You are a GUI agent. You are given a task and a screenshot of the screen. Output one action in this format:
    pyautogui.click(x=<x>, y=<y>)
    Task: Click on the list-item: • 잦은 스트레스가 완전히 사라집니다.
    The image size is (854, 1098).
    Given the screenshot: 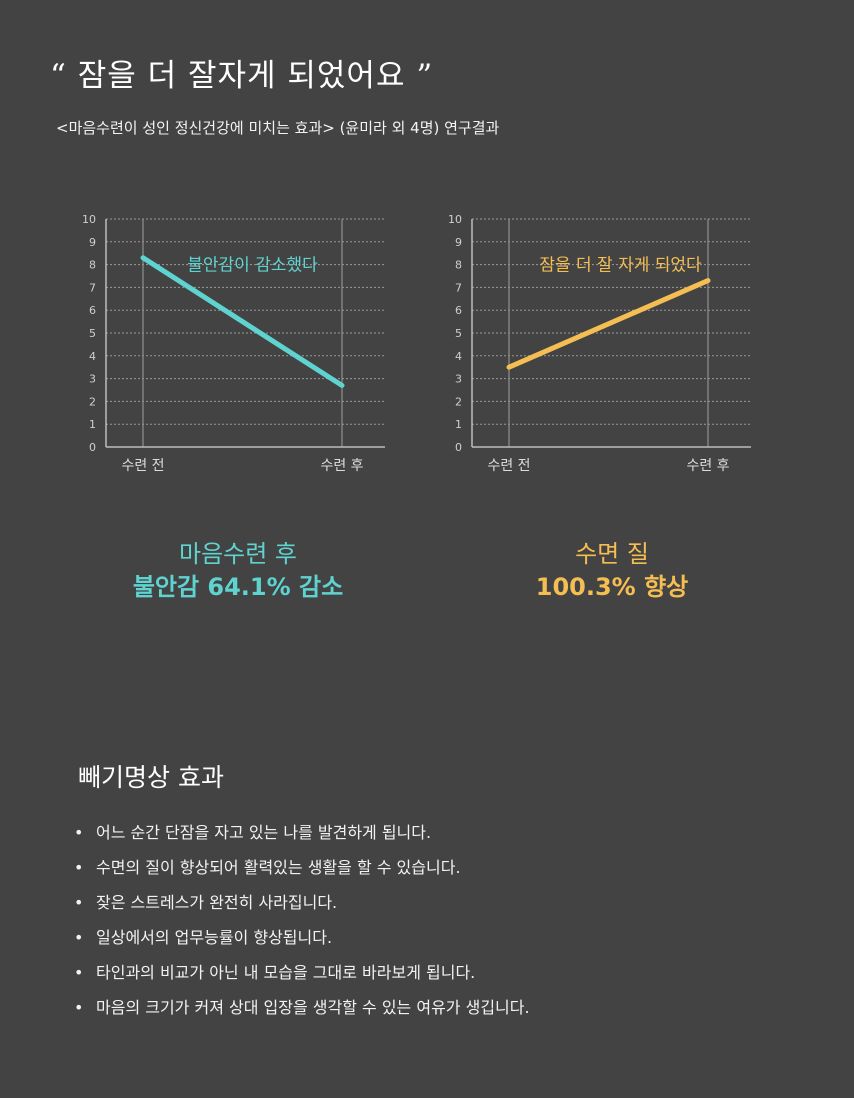 What is the action you would take?
    pyautogui.click(x=302, y=909)
    